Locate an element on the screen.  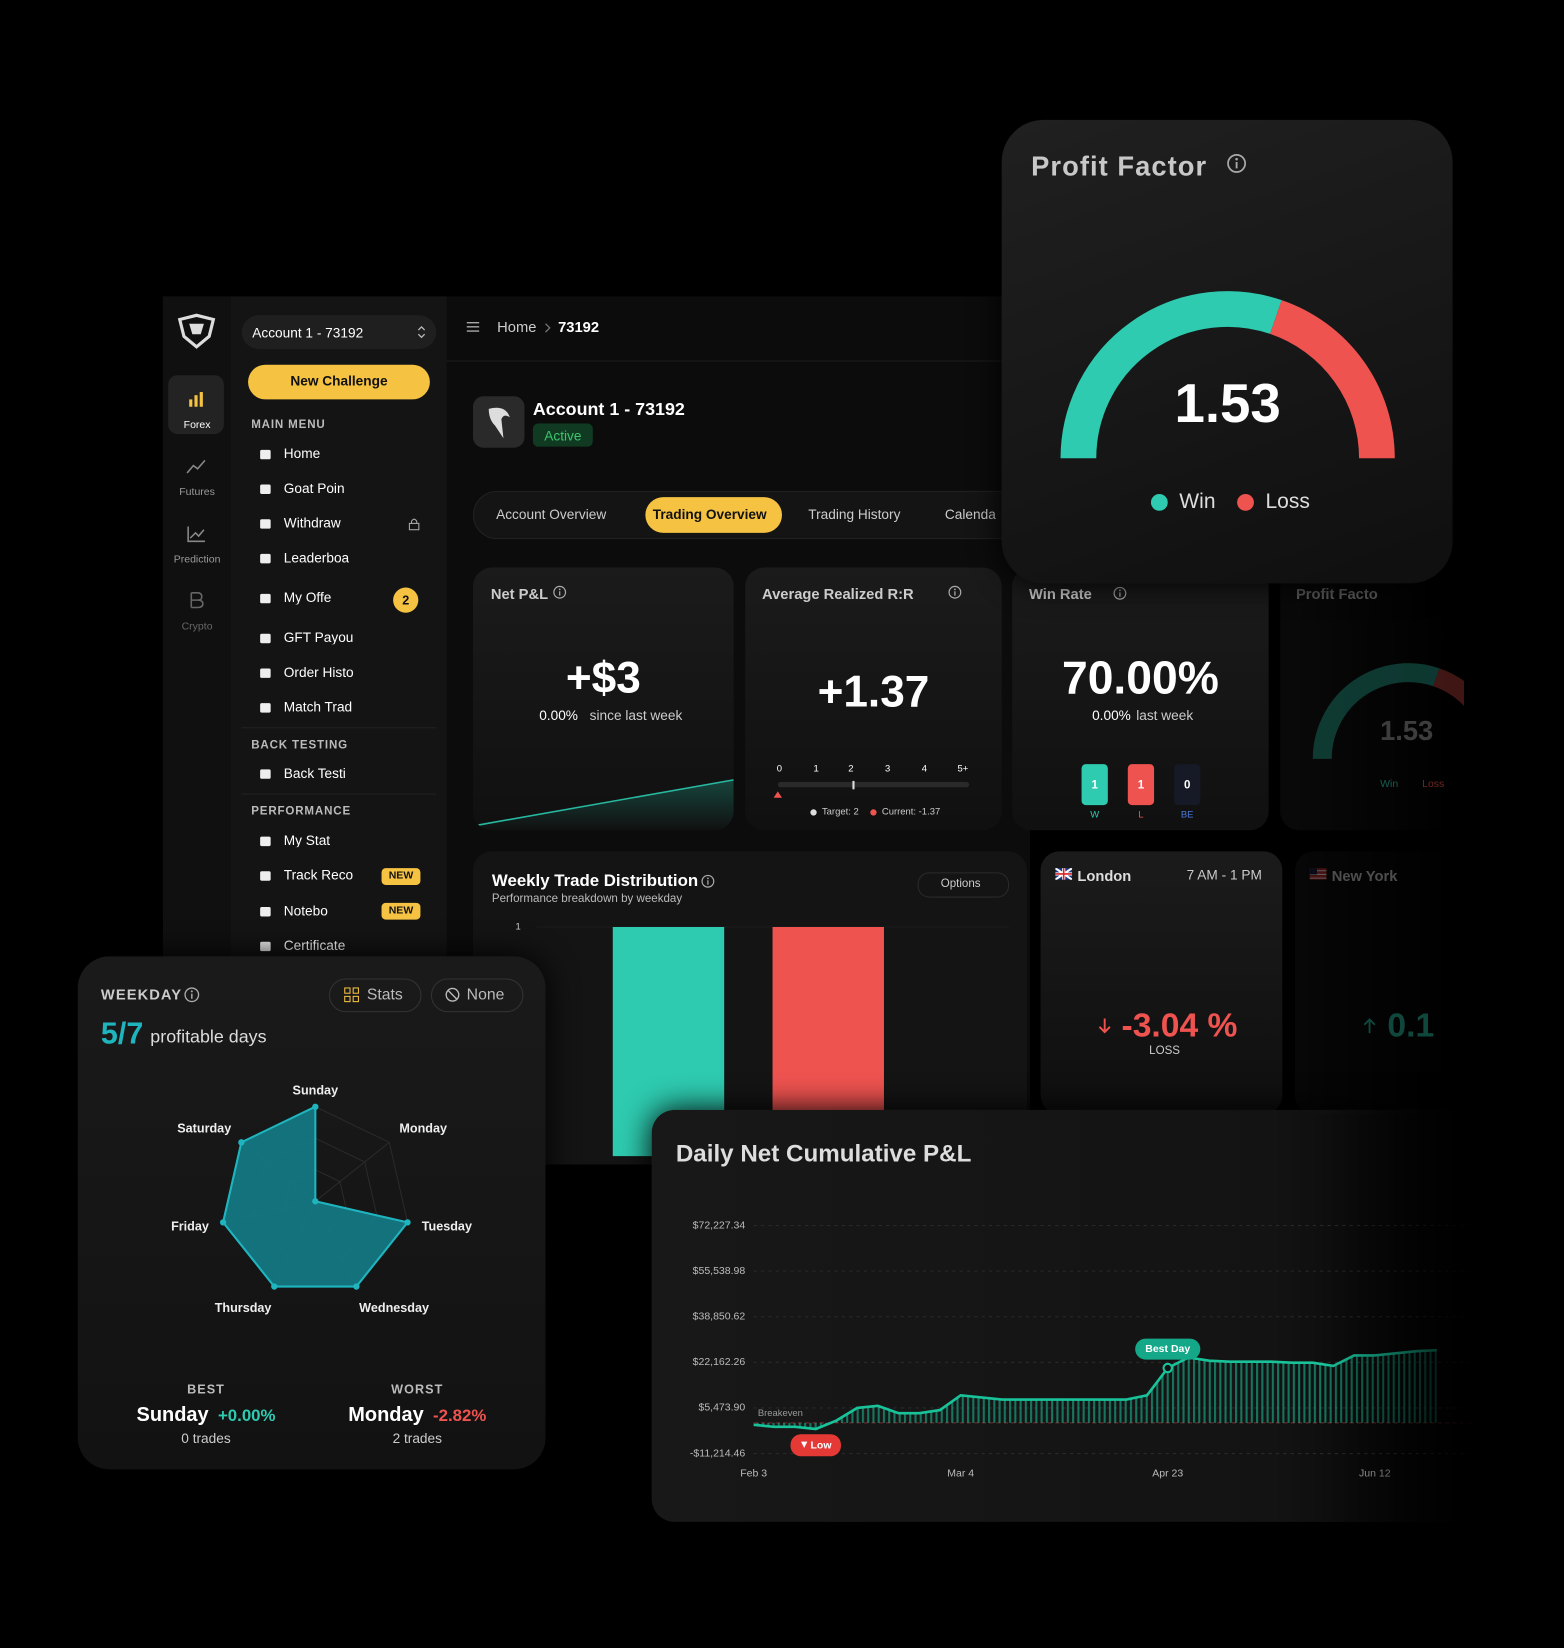
legend-label: Target: 2 is located at coordinates (840, 811).